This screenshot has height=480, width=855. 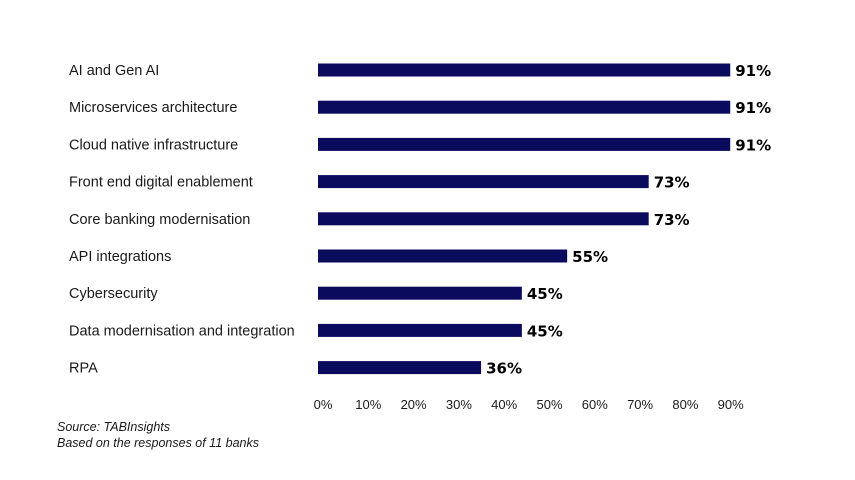 What do you see at coordinates (114, 71) in the screenshot?
I see `category-label: AI and Gen AI` at bounding box center [114, 71].